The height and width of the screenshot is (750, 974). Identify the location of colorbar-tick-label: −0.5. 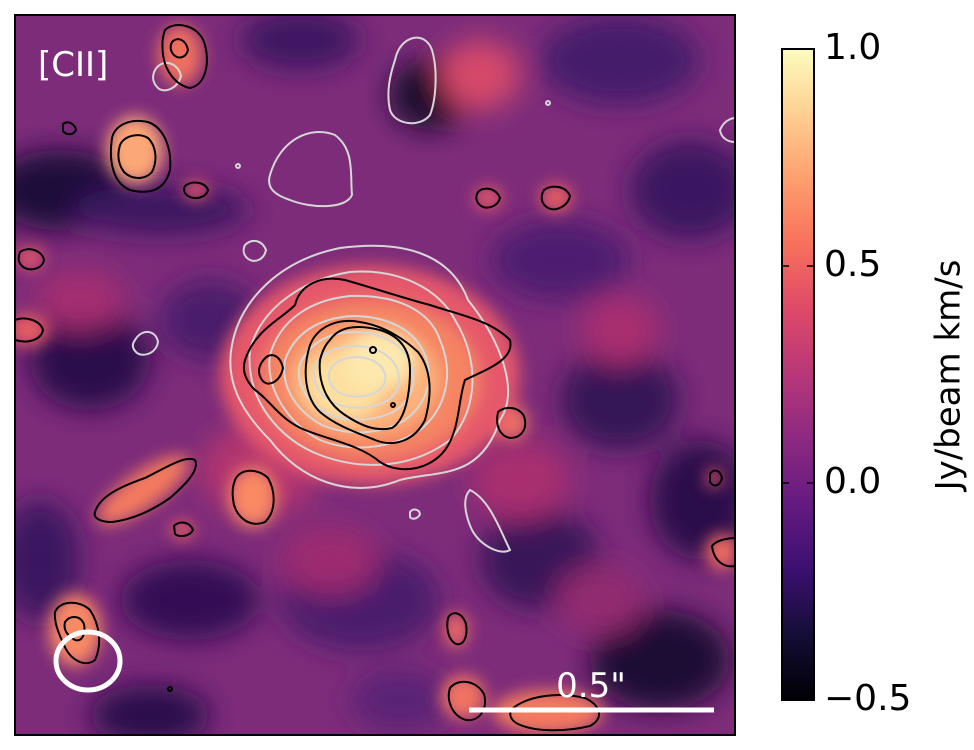
(867, 698).